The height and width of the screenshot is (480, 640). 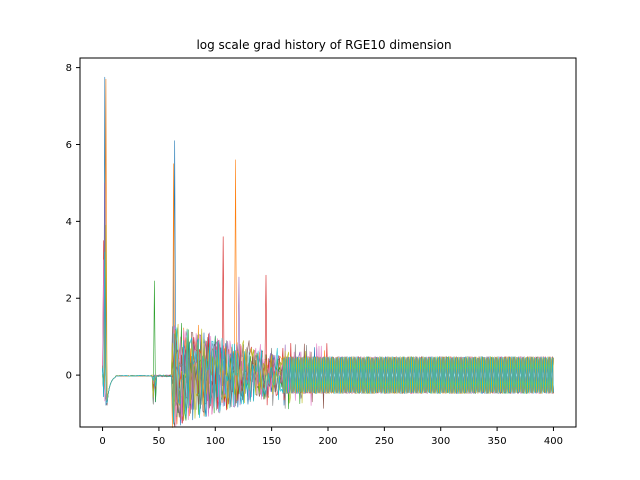 What do you see at coordinates (69, 299) in the screenshot?
I see `y-tick-label: 2` at bounding box center [69, 299].